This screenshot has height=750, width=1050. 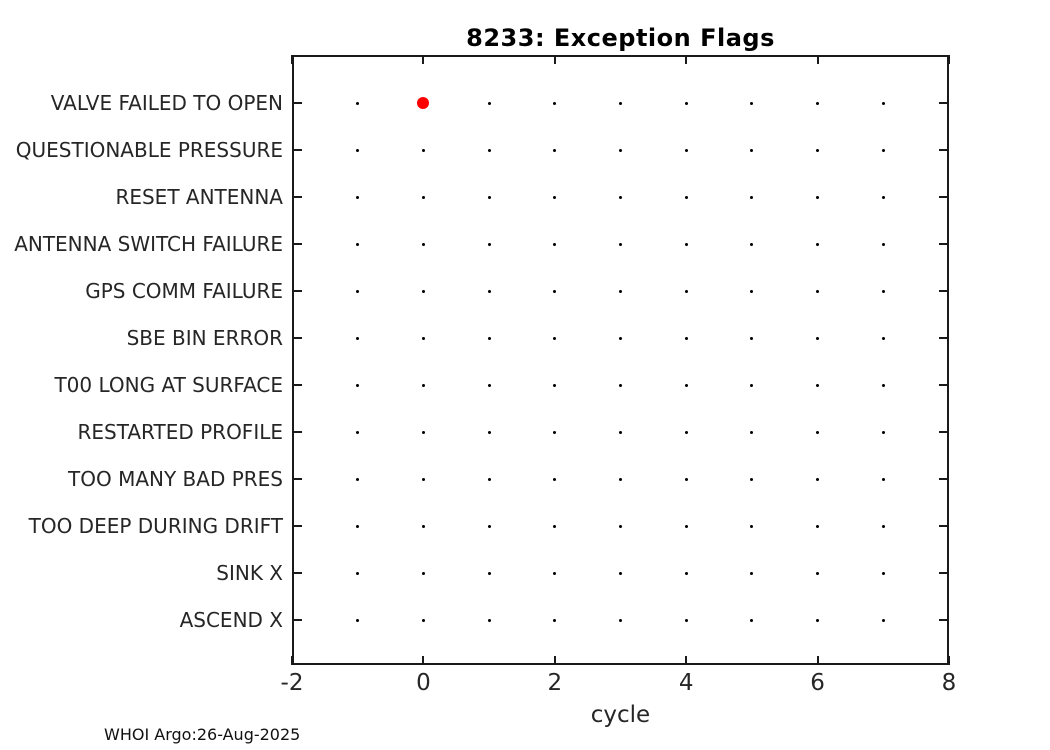 What do you see at coordinates (199, 197) in the screenshot?
I see `y-axis-label: RESET ANTENNA` at bounding box center [199, 197].